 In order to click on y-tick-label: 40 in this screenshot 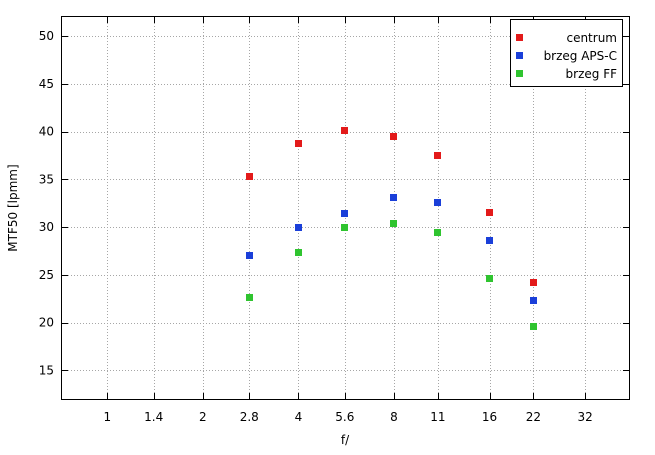, I will do `click(46, 132)`.